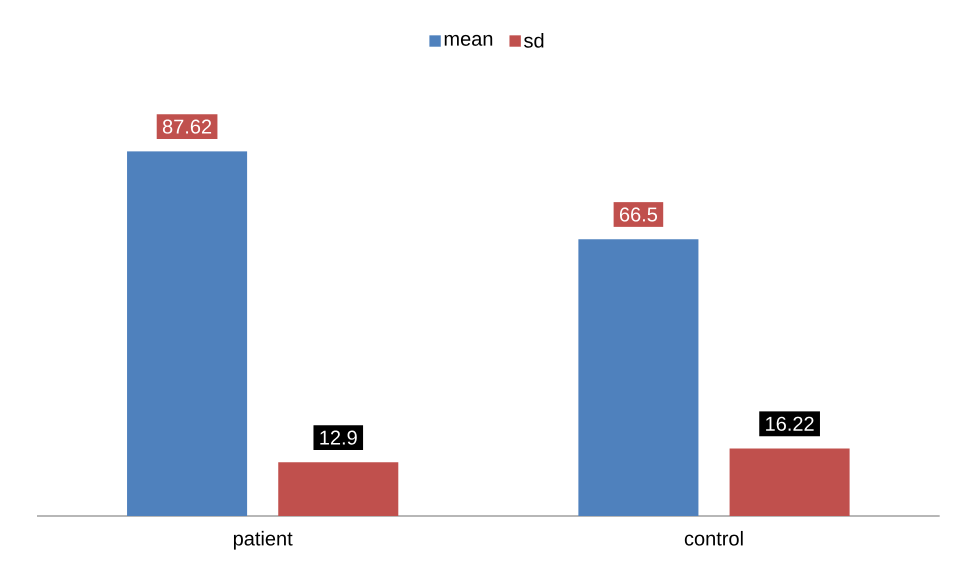 The image size is (955, 581). What do you see at coordinates (790, 423) in the screenshot?
I see `data-label: 16.22` at bounding box center [790, 423].